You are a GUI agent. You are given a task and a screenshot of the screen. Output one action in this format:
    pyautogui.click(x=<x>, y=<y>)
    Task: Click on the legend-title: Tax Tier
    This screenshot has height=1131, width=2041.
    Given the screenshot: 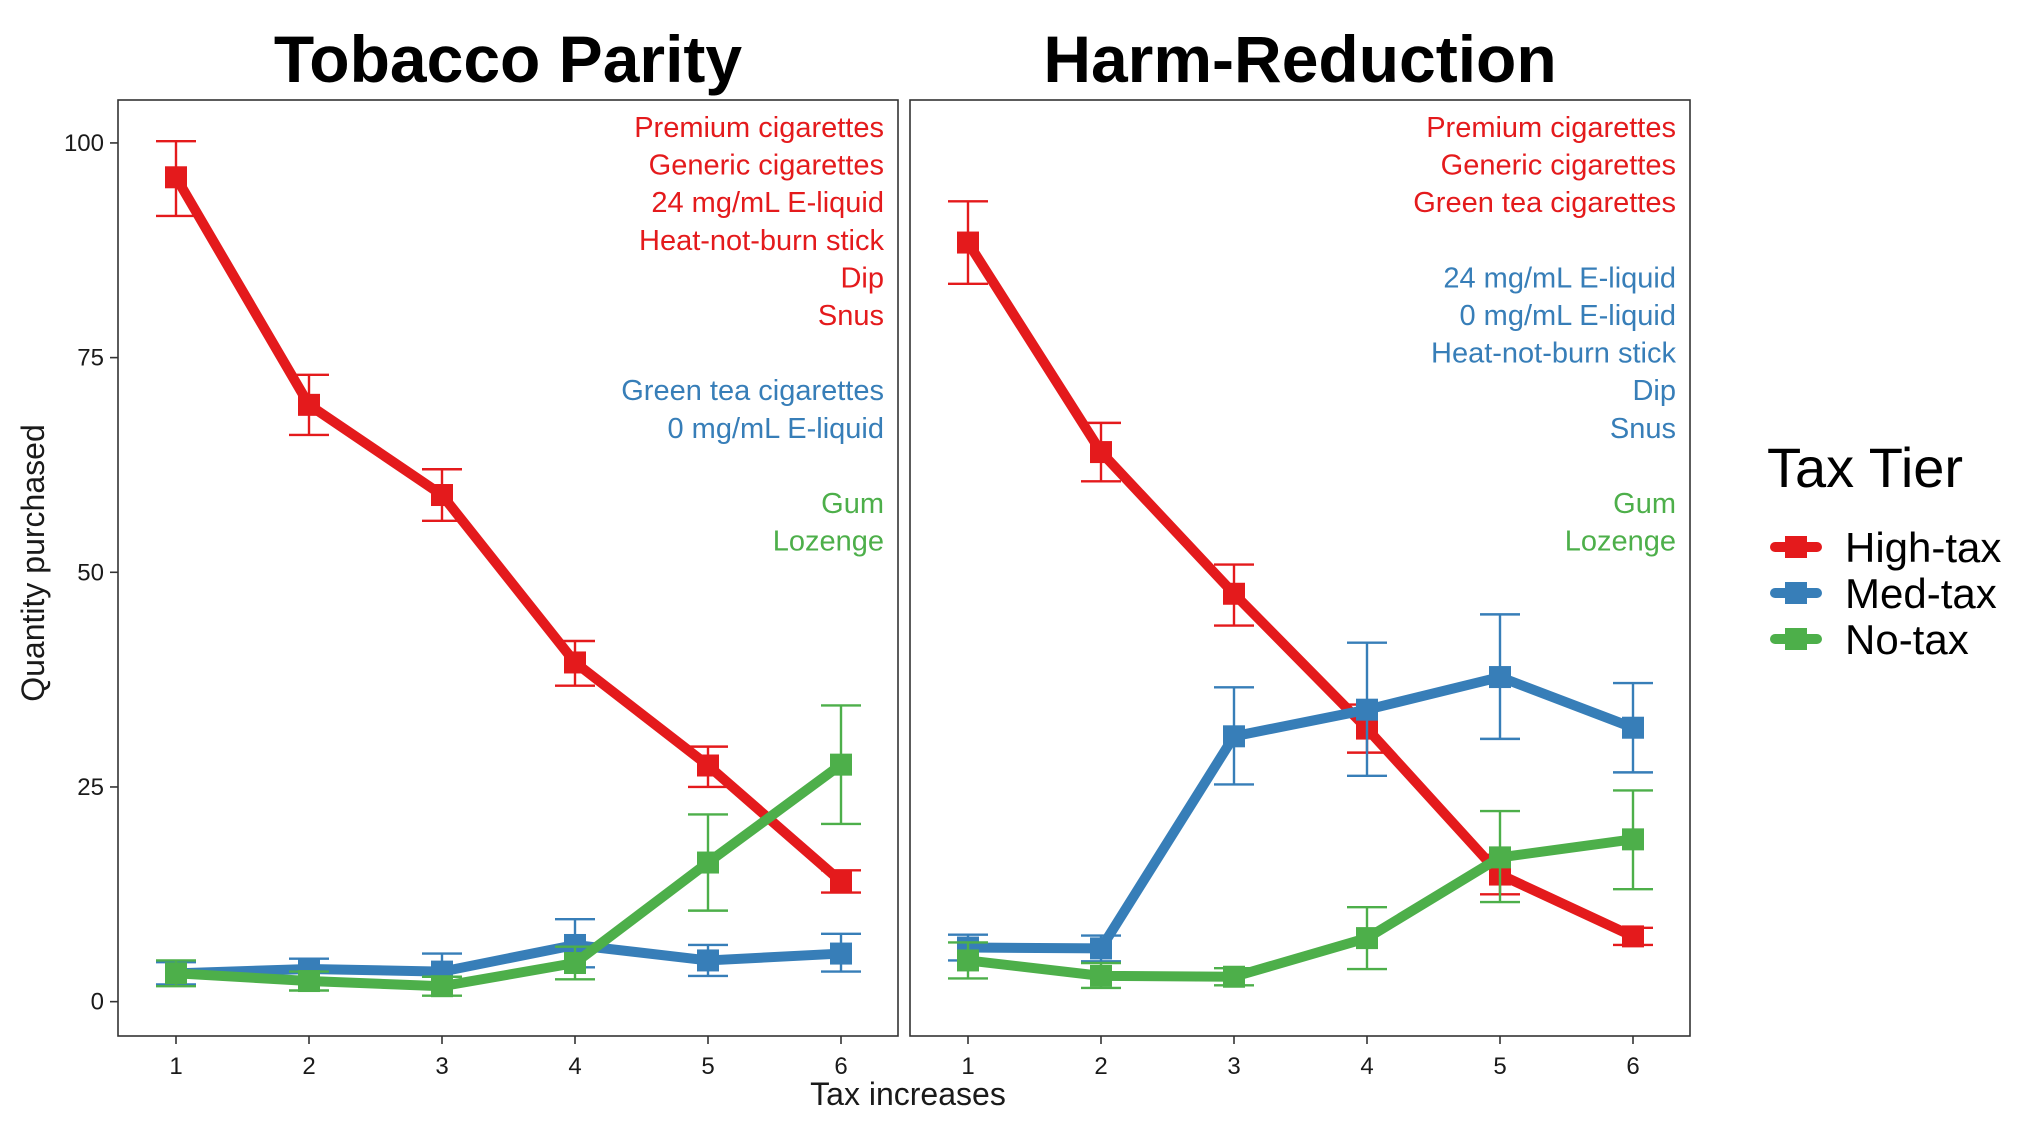 What is the action you would take?
    pyautogui.click(x=1865, y=467)
    